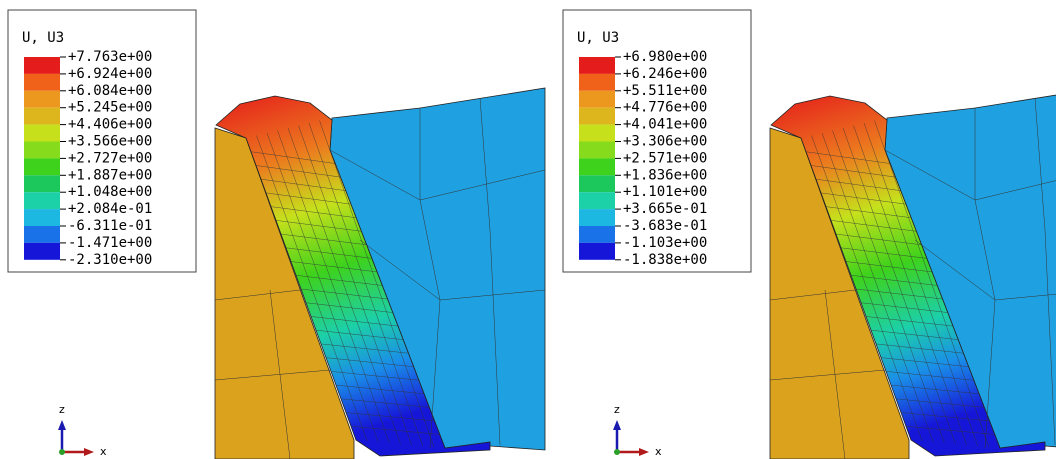 Image resolution: width=1056 pixels, height=459 pixels. I want to click on legend-label: +1.101e+00, so click(665, 192).